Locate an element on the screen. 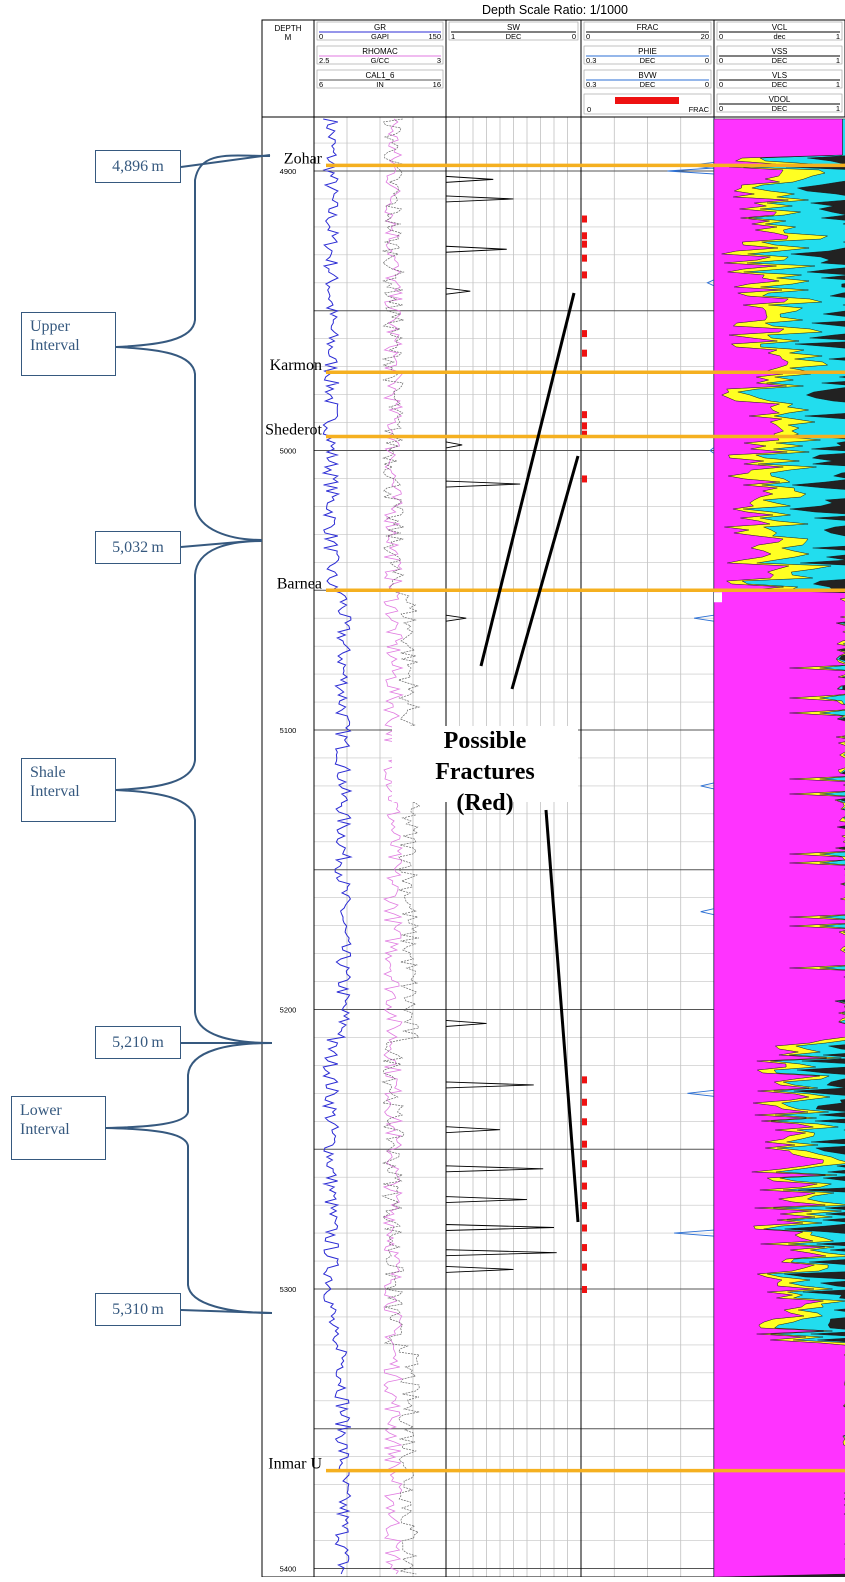 The width and height of the screenshot is (845, 1582). header-cal: CAL1_6 6 IN 16 is located at coordinates (380, 79).